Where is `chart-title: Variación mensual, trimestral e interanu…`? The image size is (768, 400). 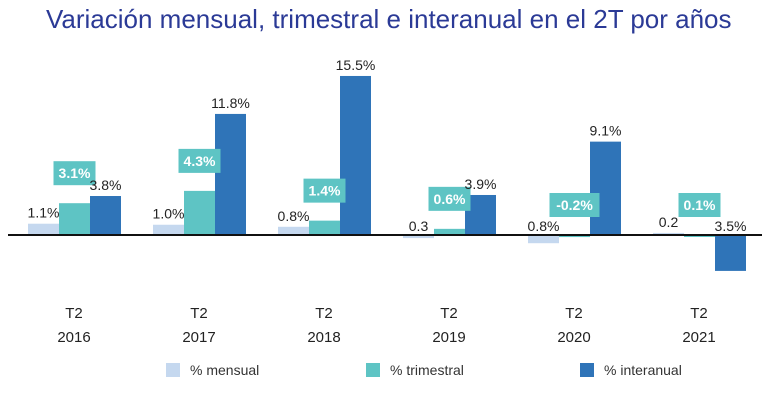 chart-title: Variación mensual, trimestral e interanu… is located at coordinates (389, 19).